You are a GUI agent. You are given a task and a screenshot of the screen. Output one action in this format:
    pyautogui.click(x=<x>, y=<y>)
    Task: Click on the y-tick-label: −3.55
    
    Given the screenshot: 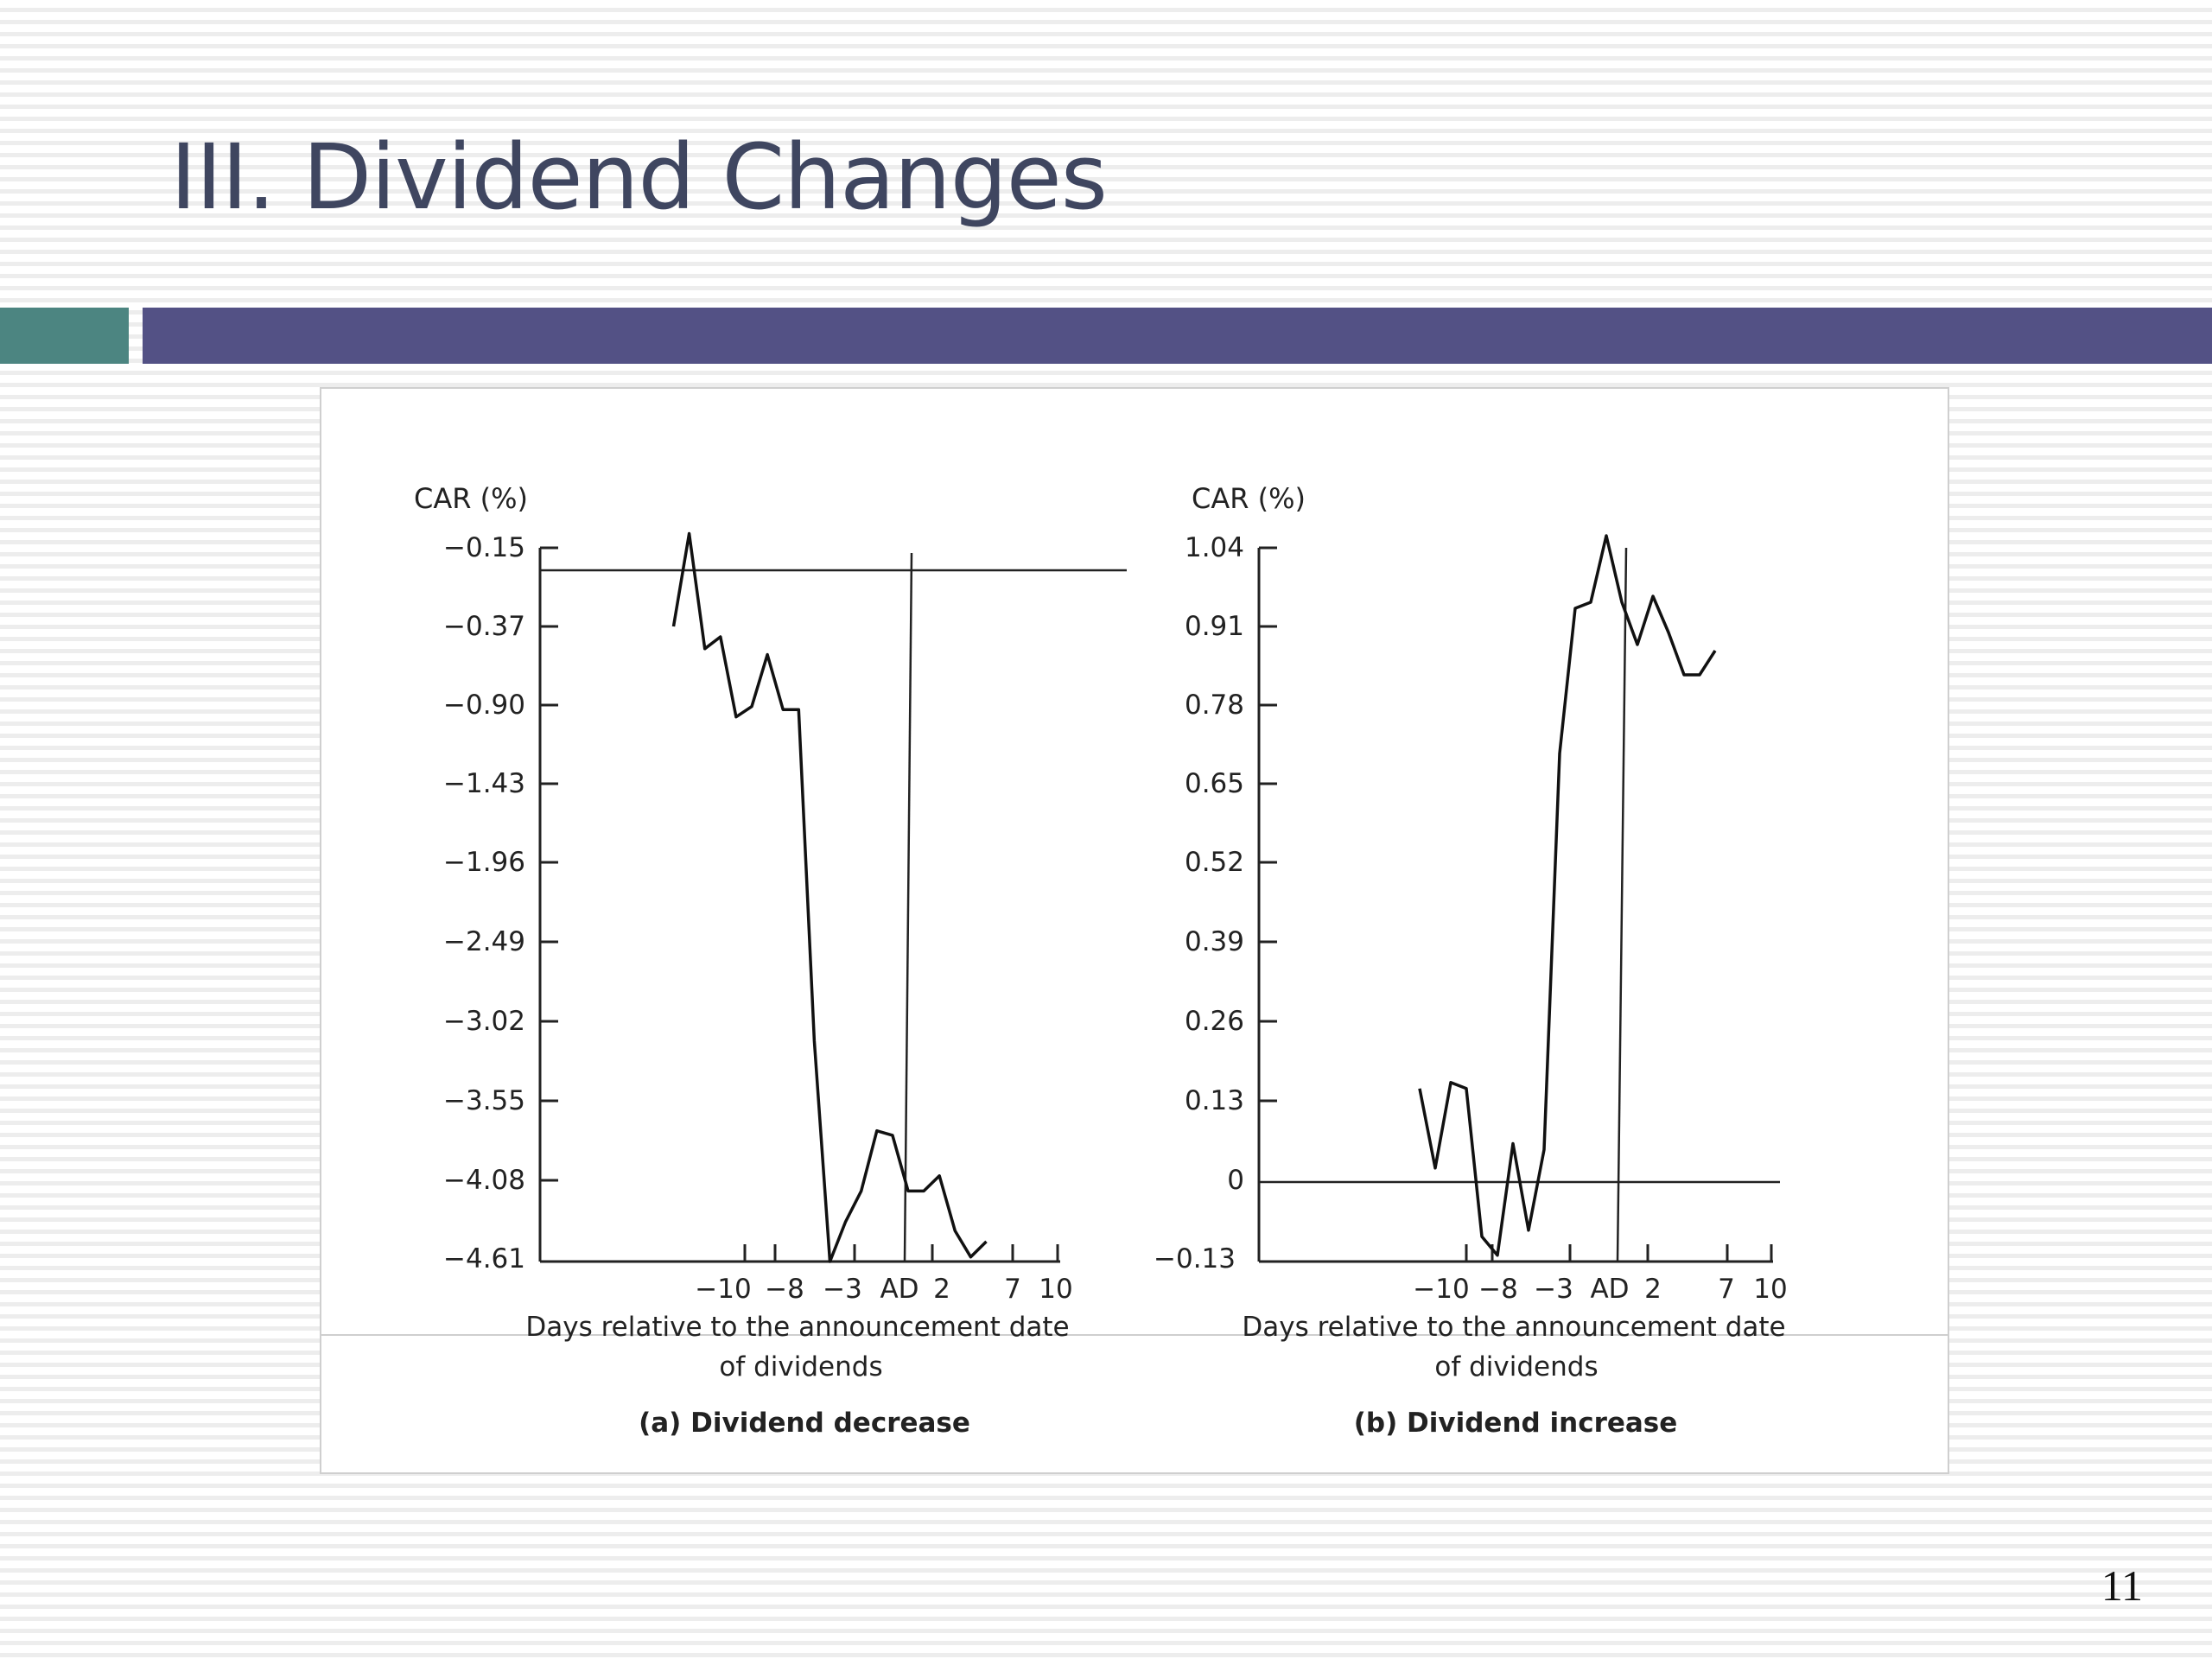 What is the action you would take?
    pyautogui.click(x=484, y=1100)
    